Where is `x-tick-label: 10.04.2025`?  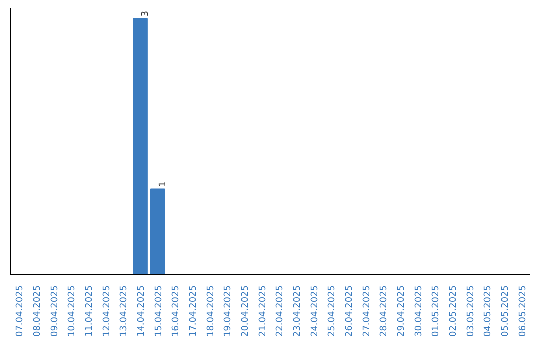 x-tick-label: 10.04.2025 is located at coordinates (73, 312).